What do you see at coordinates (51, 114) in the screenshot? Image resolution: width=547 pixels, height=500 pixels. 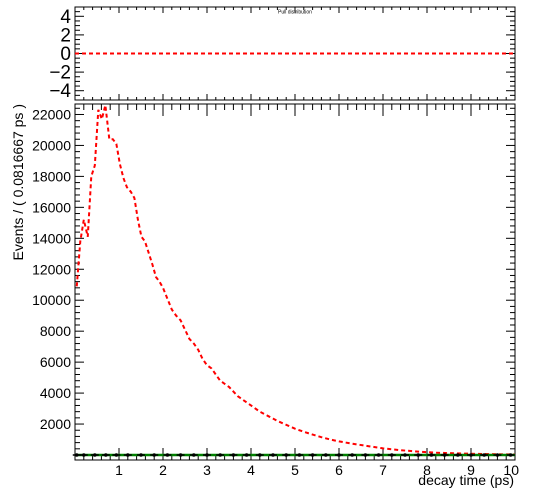 I see `y-tick-label: 22000` at bounding box center [51, 114].